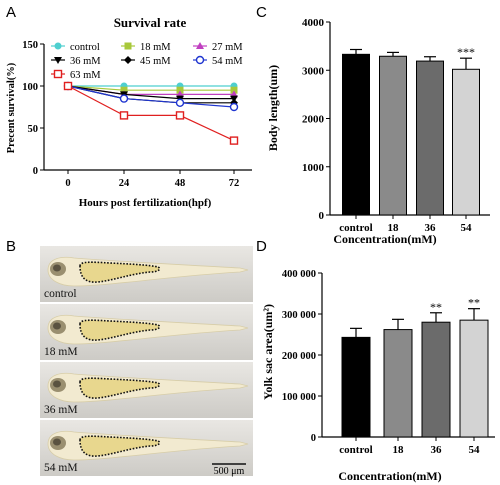 The image size is (500, 485). Describe the element at coordinates (355, 228) in the screenshot. I see `body-length-x-tick-label: control` at that location.